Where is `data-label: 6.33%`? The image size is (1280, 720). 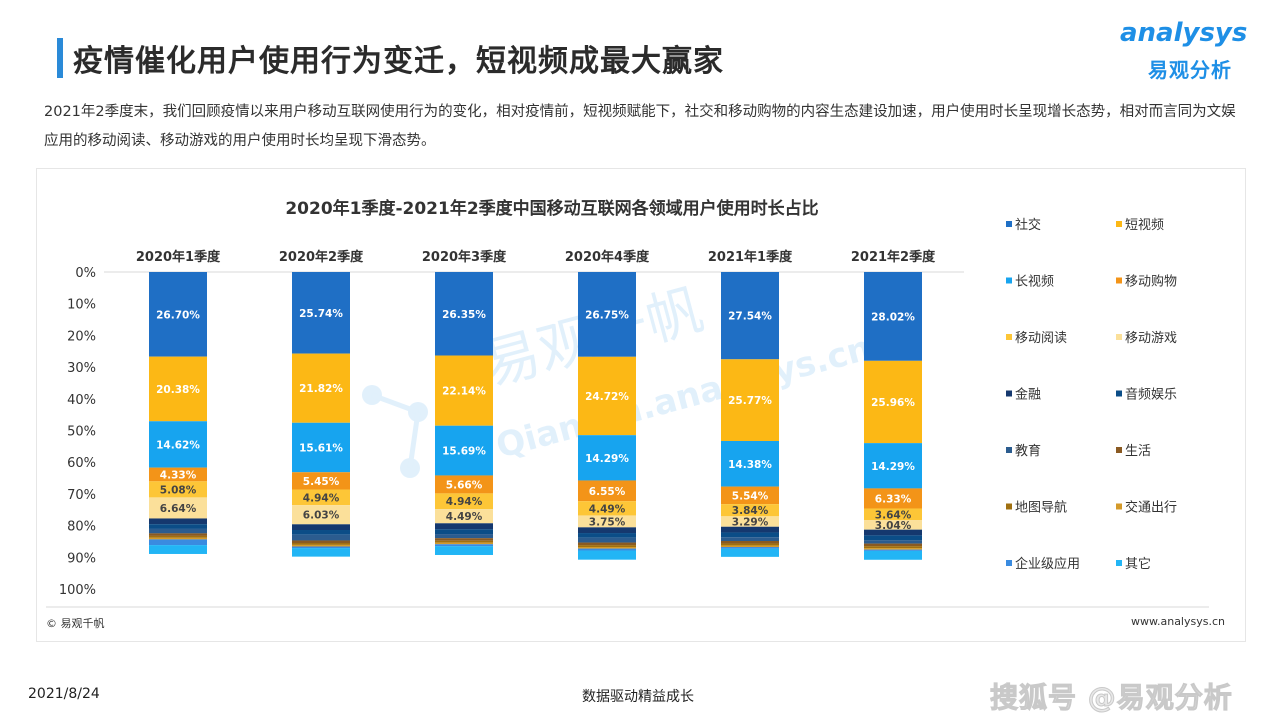
data-label: 6.33% is located at coordinates (893, 499).